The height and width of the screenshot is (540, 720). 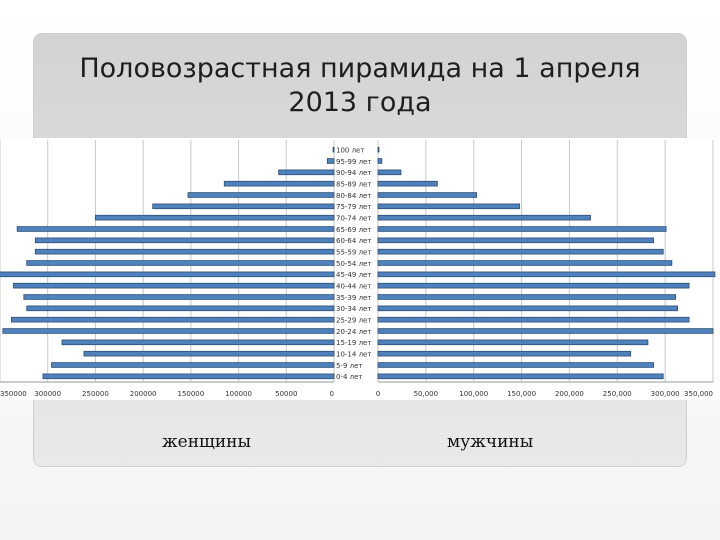 I want to click on tick-men-7: 350,000, so click(x=698, y=394).